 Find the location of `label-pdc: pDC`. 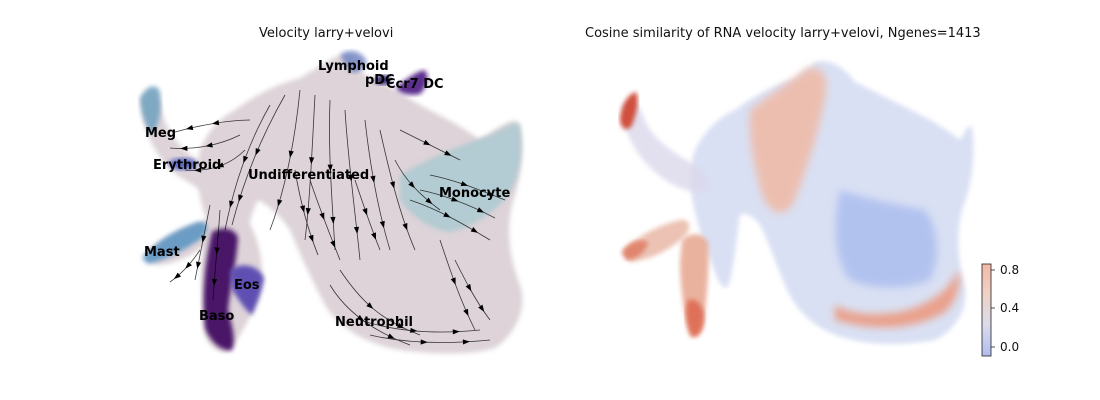

label-pdc: pDC is located at coordinates (380, 80).